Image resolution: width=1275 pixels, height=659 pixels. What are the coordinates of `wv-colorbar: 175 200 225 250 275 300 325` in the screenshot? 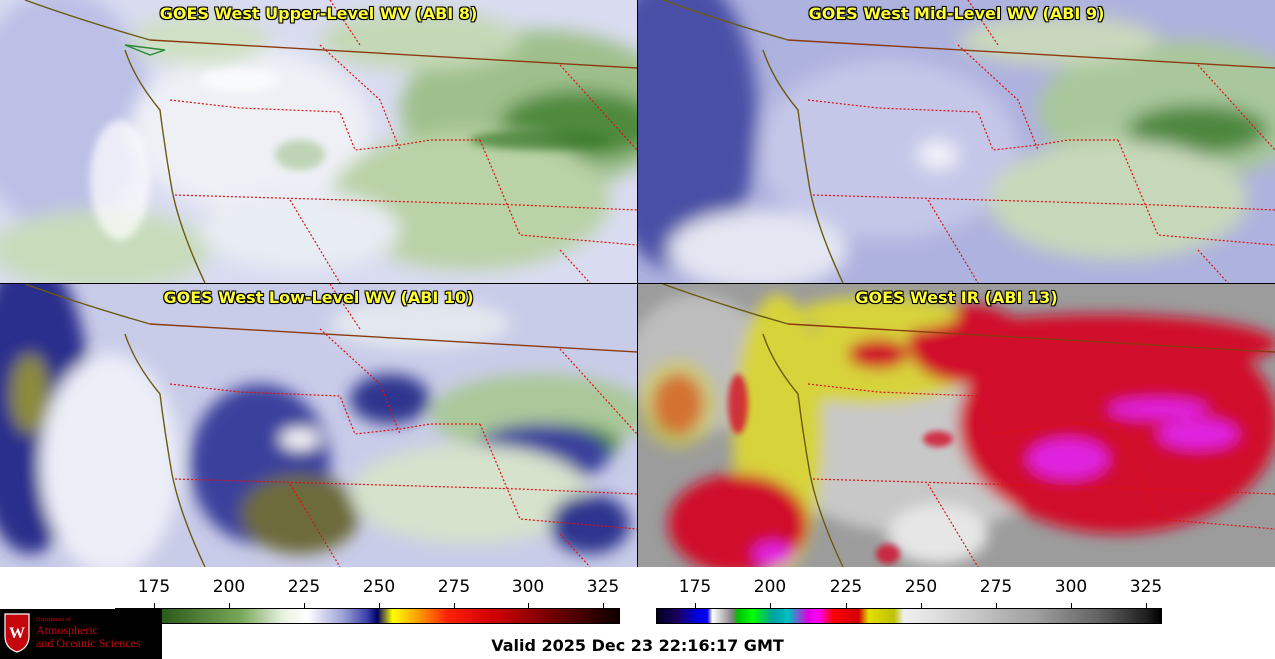 It's located at (318, 597).